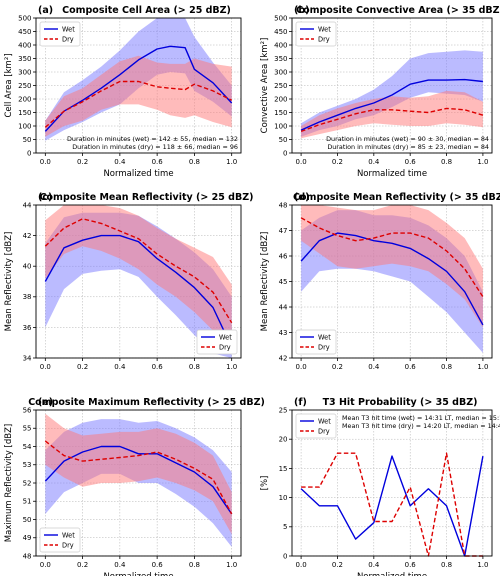  What do you see at coordinates (285, 527) in the screenshot?
I see `y-tick-label: 5` at bounding box center [285, 527].